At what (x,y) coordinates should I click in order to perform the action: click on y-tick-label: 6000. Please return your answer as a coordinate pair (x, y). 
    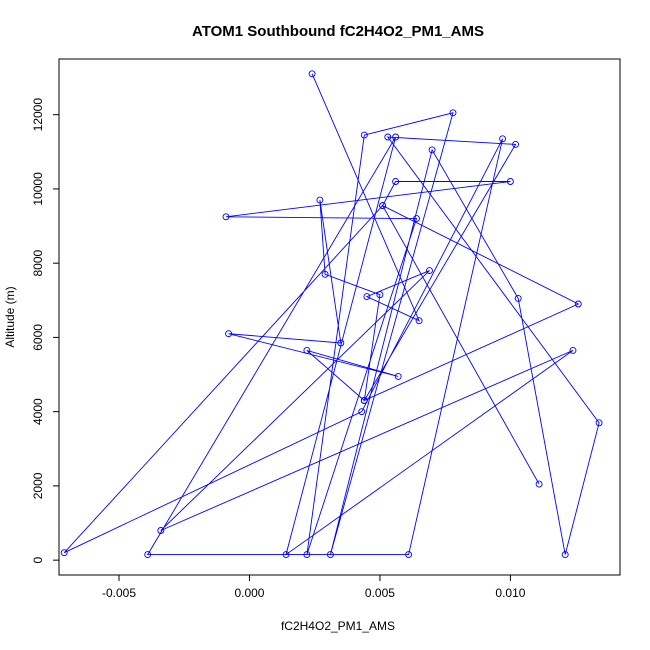
    Looking at the image, I should click on (38, 337).